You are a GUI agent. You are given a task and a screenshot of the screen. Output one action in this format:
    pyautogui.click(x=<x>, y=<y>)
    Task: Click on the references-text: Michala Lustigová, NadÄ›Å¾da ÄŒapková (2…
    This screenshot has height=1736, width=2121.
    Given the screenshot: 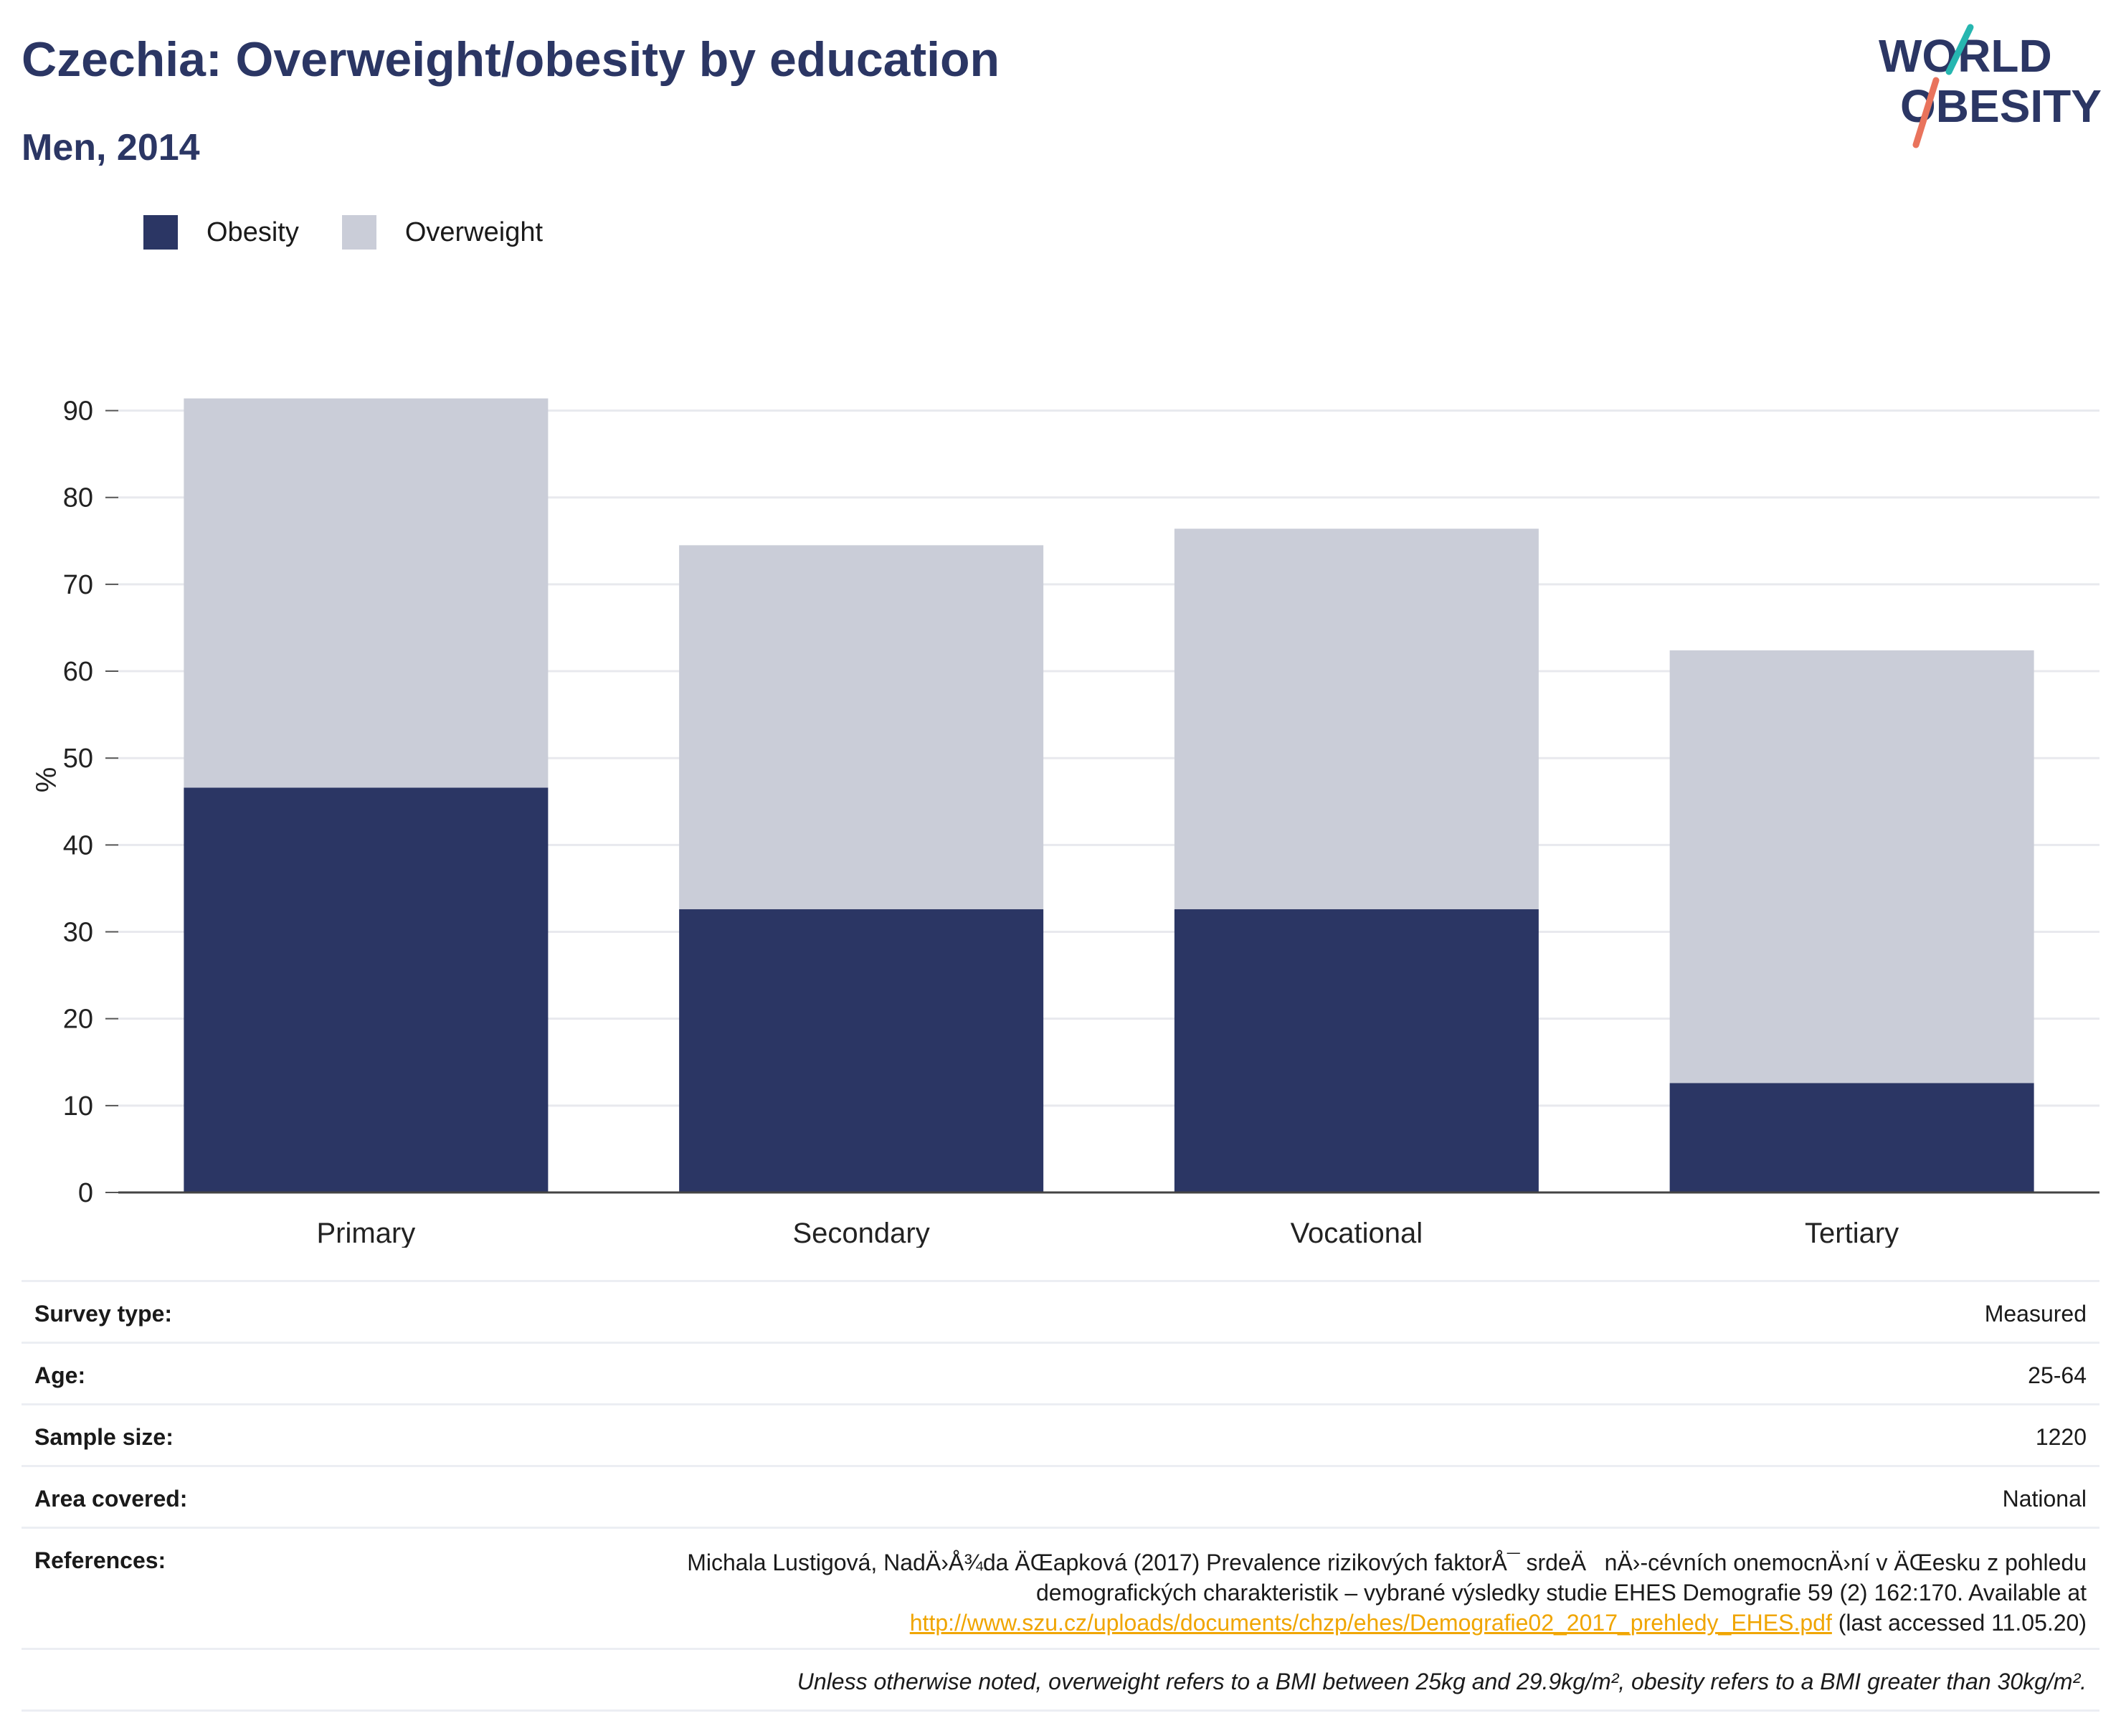 What is the action you would take?
    pyautogui.click(x=1387, y=1593)
    